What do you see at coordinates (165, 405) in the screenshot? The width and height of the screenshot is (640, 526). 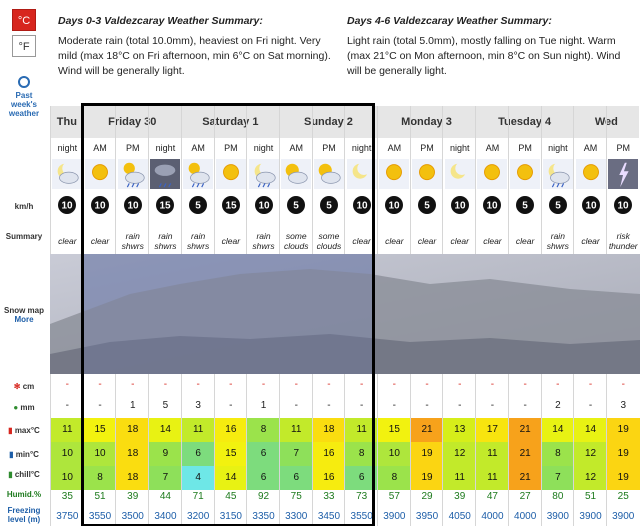 I see `rain-value: 5` at bounding box center [165, 405].